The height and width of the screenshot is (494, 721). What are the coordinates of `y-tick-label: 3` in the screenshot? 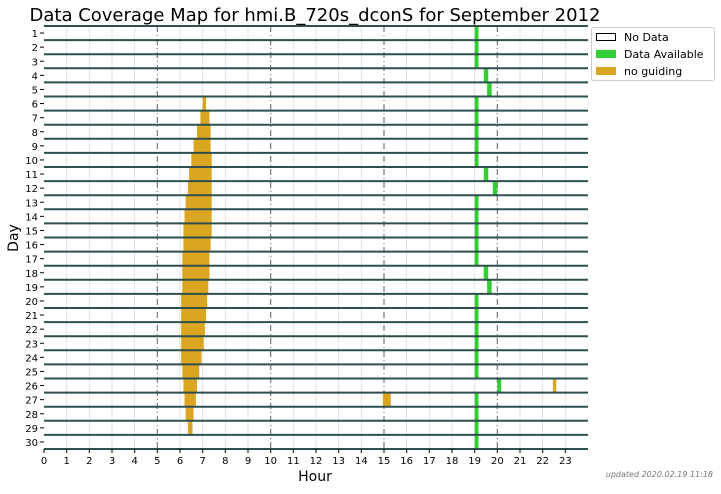 It's located at (35, 62).